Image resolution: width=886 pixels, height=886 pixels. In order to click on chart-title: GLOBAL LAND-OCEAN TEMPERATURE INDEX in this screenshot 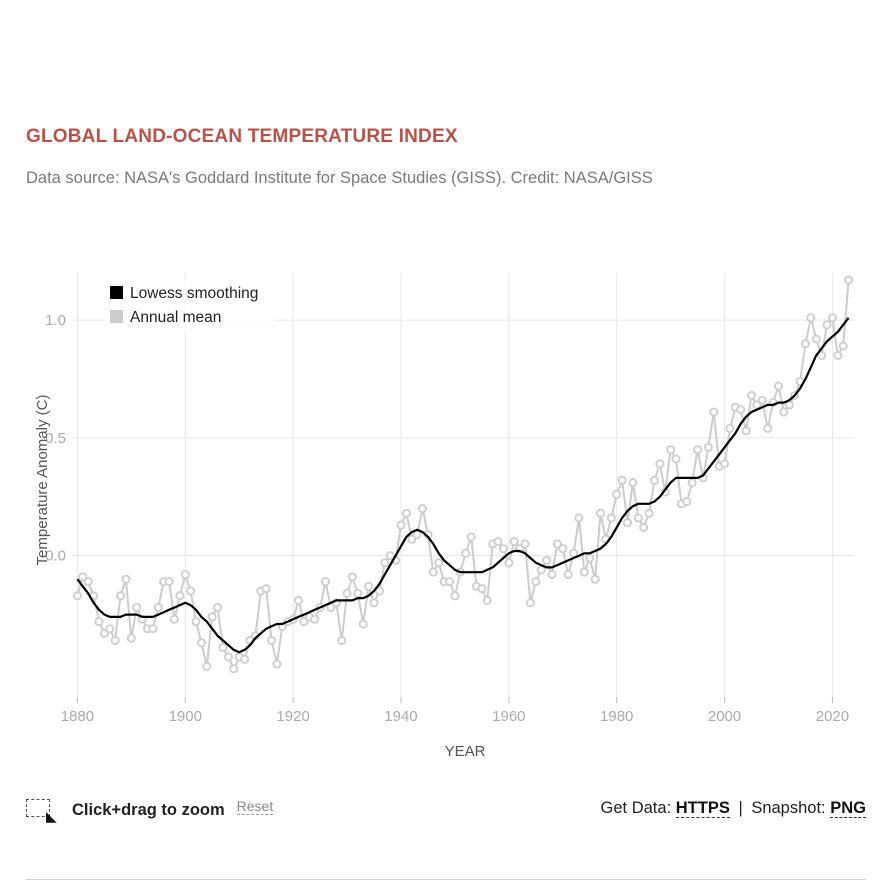, I will do `click(242, 136)`.